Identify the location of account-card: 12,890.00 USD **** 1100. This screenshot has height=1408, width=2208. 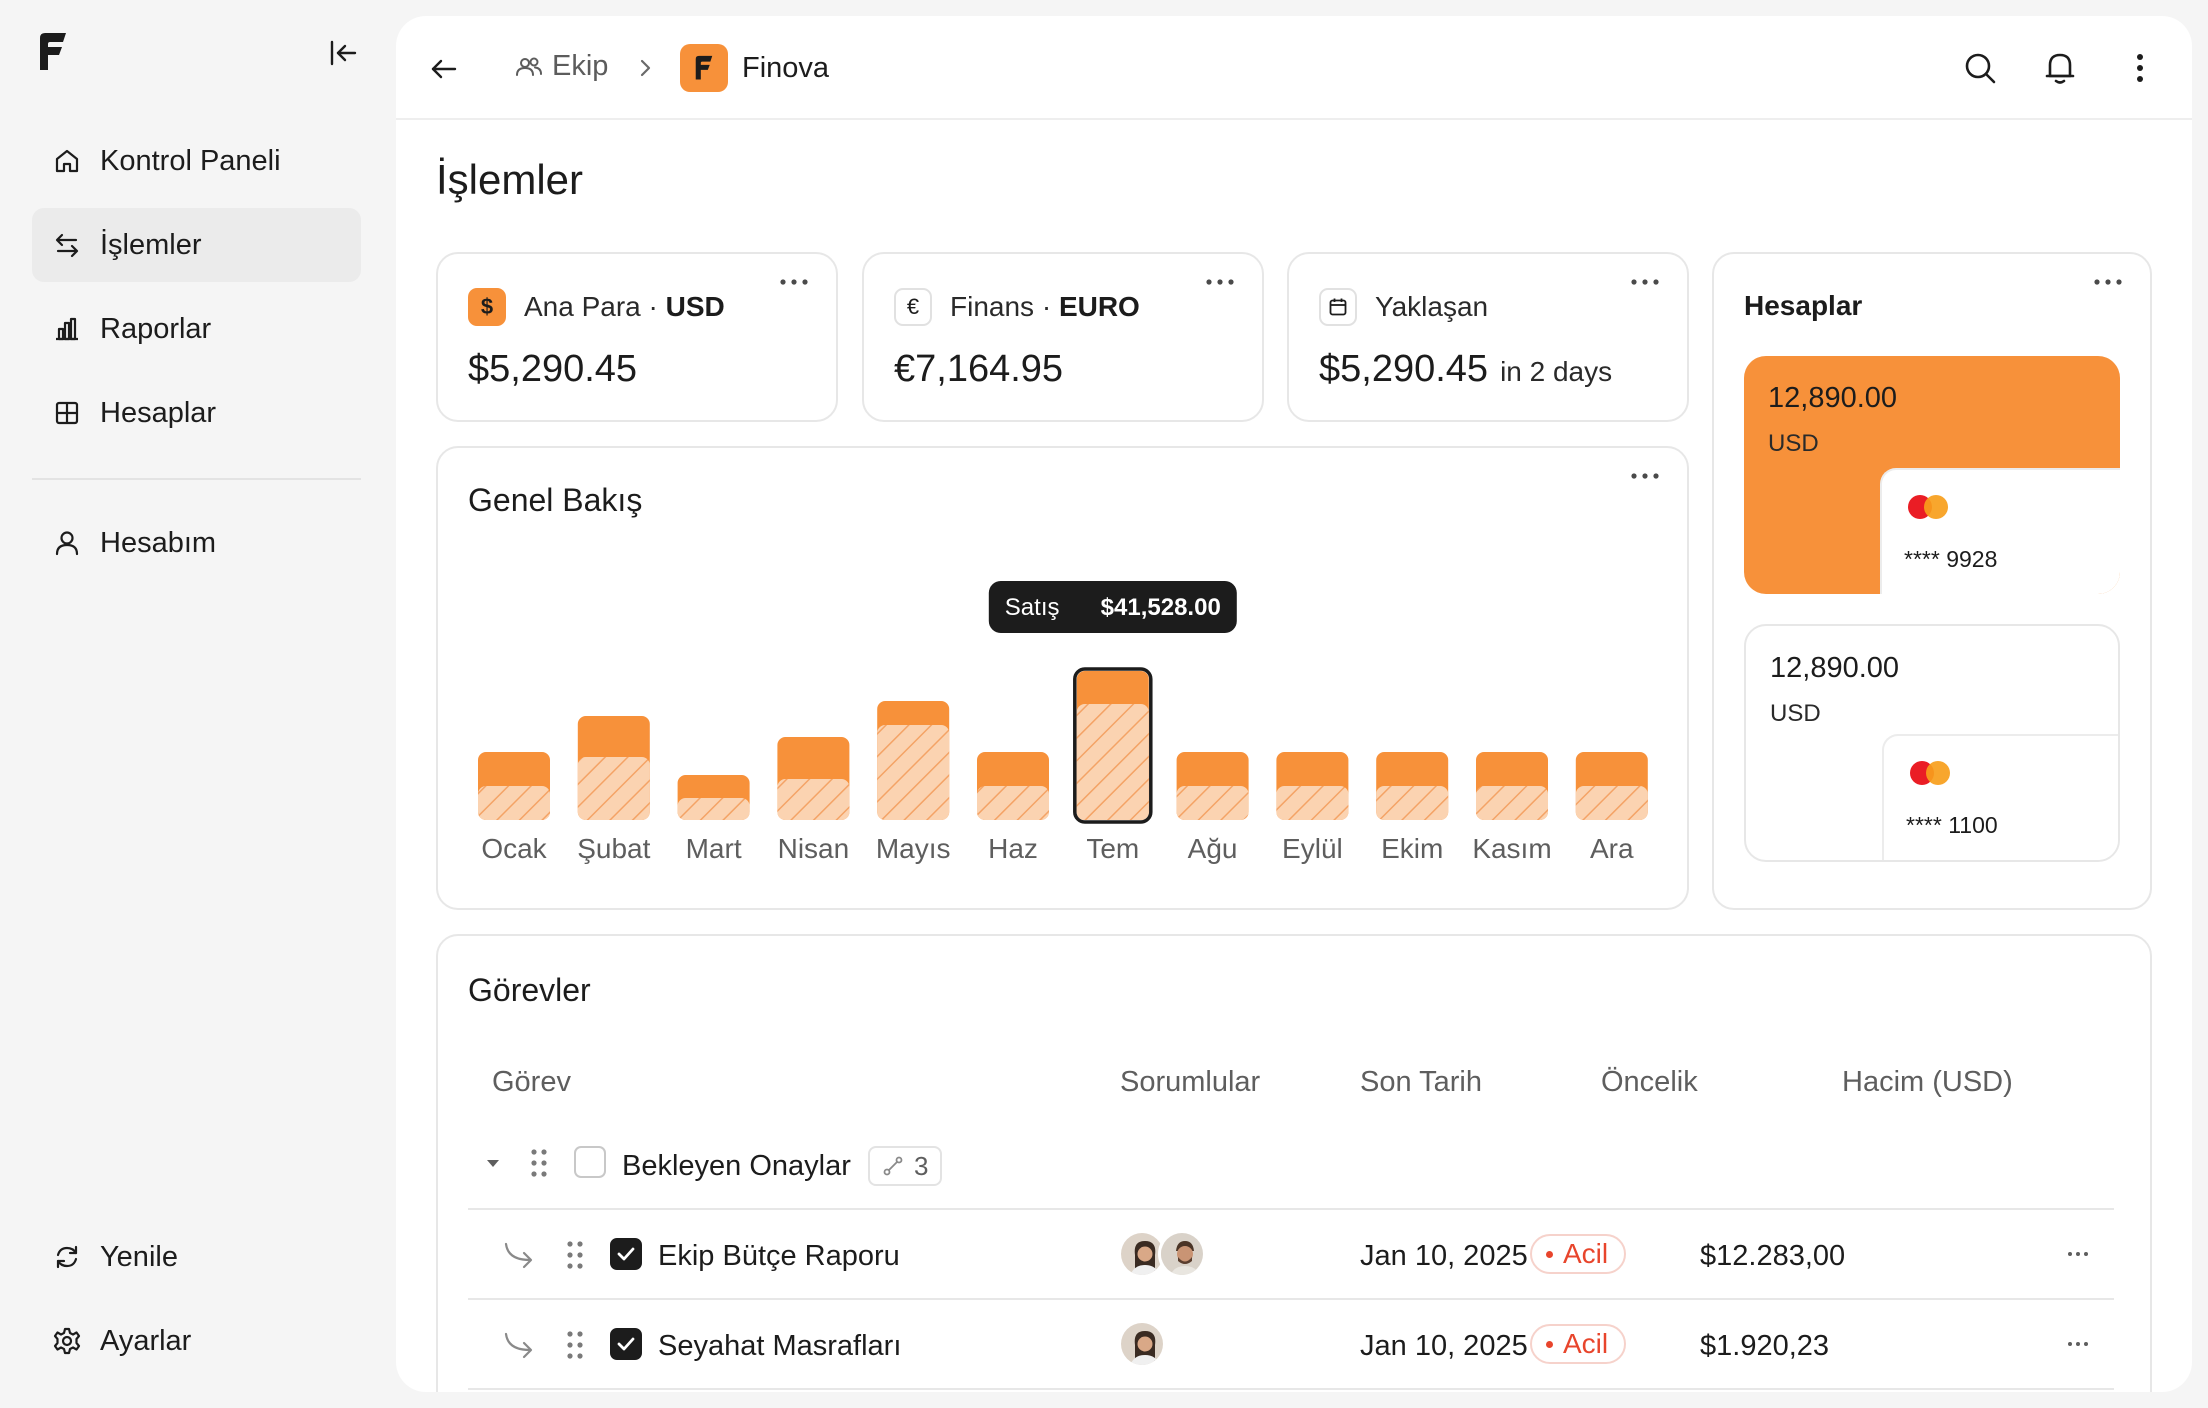
(1932, 743).